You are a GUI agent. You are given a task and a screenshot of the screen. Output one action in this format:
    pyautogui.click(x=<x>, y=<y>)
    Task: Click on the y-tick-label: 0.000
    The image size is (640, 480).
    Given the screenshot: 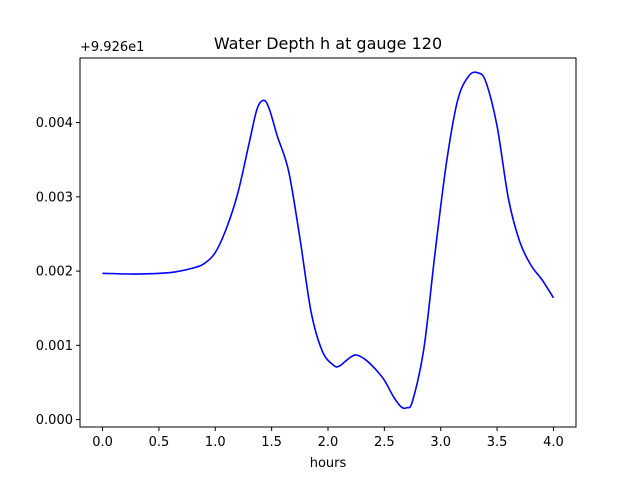 What is the action you would take?
    pyautogui.click(x=54, y=420)
    